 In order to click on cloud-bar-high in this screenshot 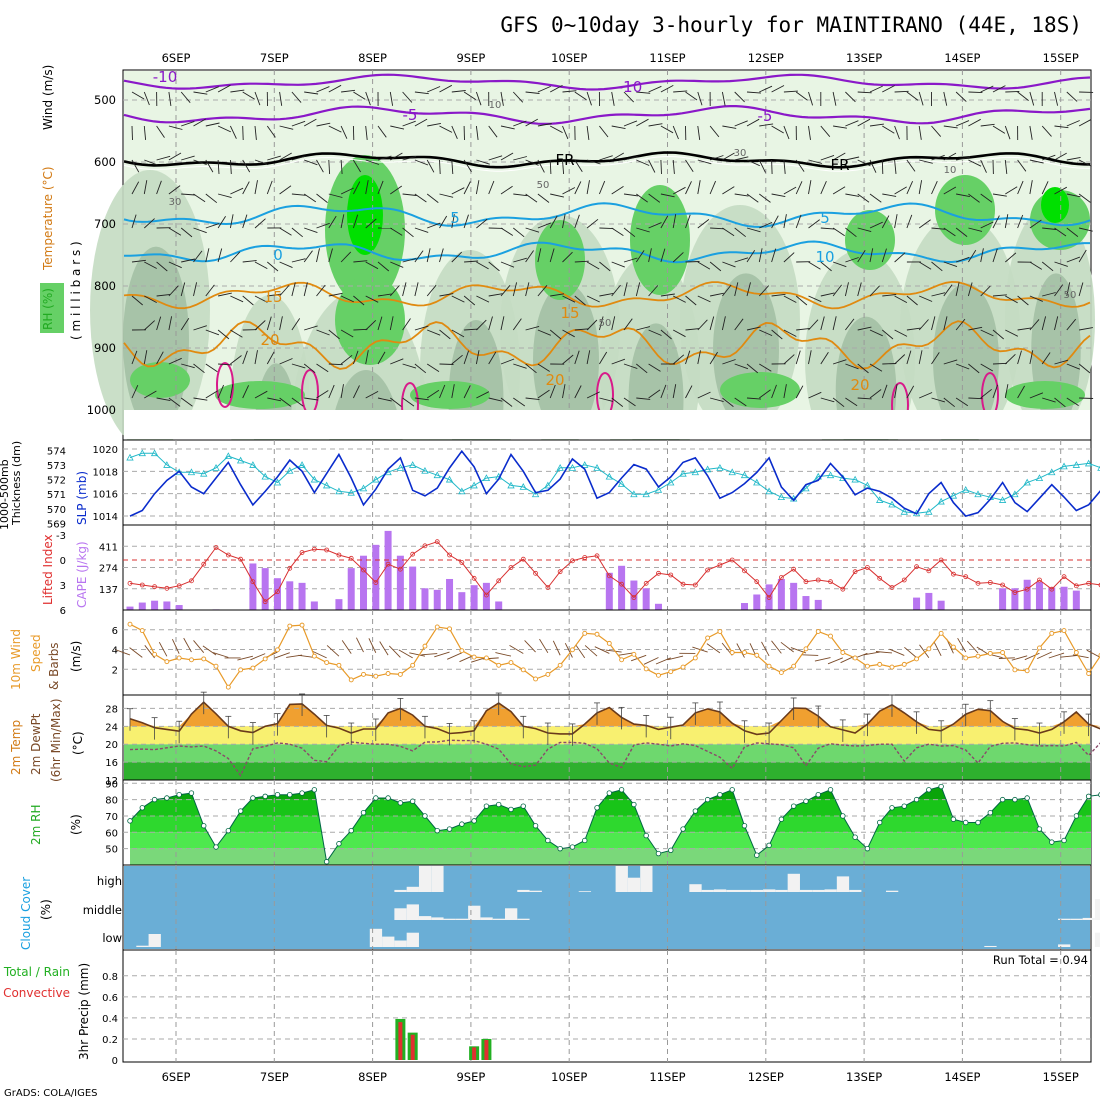, I will do `click(892, 891)`.